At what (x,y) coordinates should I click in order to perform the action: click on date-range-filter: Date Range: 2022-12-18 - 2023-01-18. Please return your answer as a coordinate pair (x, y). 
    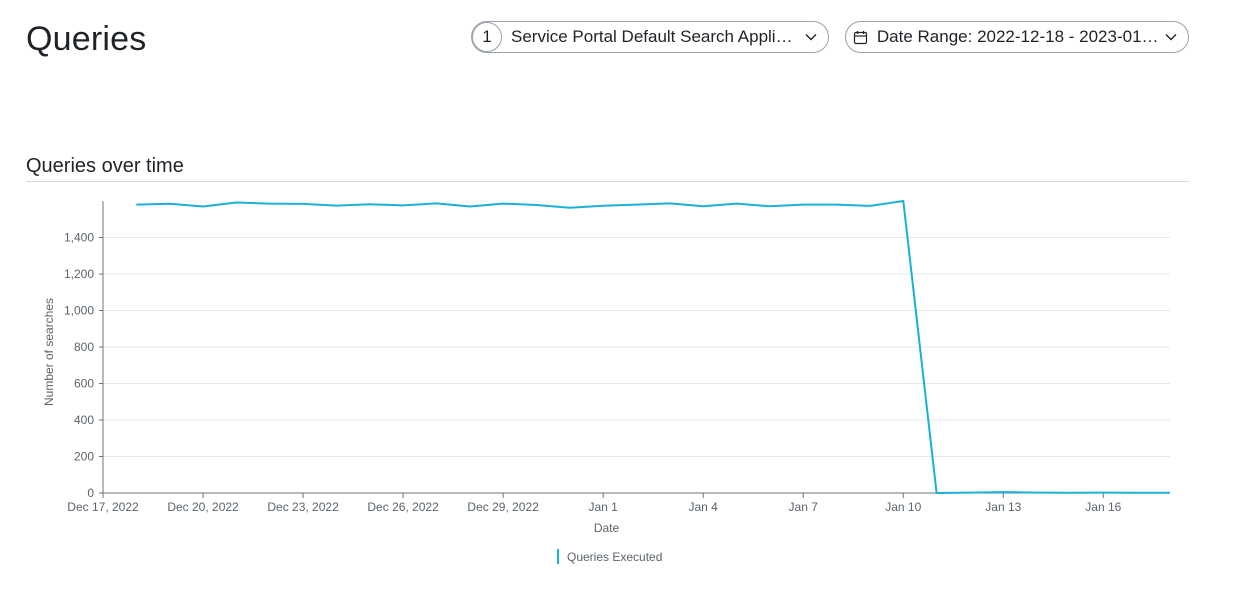
    Looking at the image, I should click on (1017, 37).